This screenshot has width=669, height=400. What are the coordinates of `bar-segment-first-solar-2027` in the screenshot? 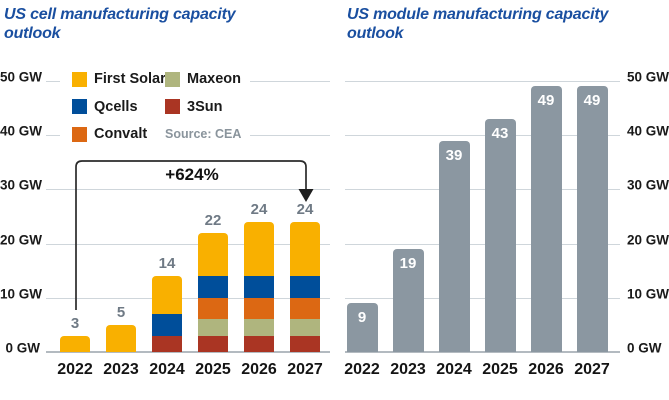 It's located at (305, 249).